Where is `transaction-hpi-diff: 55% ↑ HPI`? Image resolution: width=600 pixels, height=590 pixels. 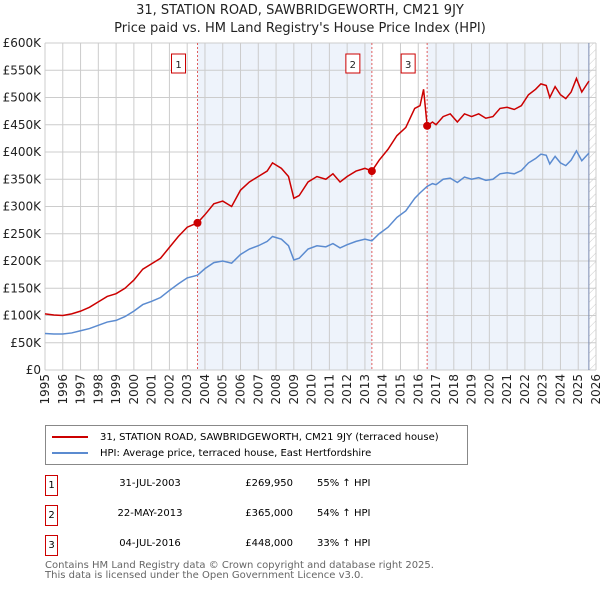
transaction-hpi-diff: 55% ↑ HPI is located at coordinates (344, 483).